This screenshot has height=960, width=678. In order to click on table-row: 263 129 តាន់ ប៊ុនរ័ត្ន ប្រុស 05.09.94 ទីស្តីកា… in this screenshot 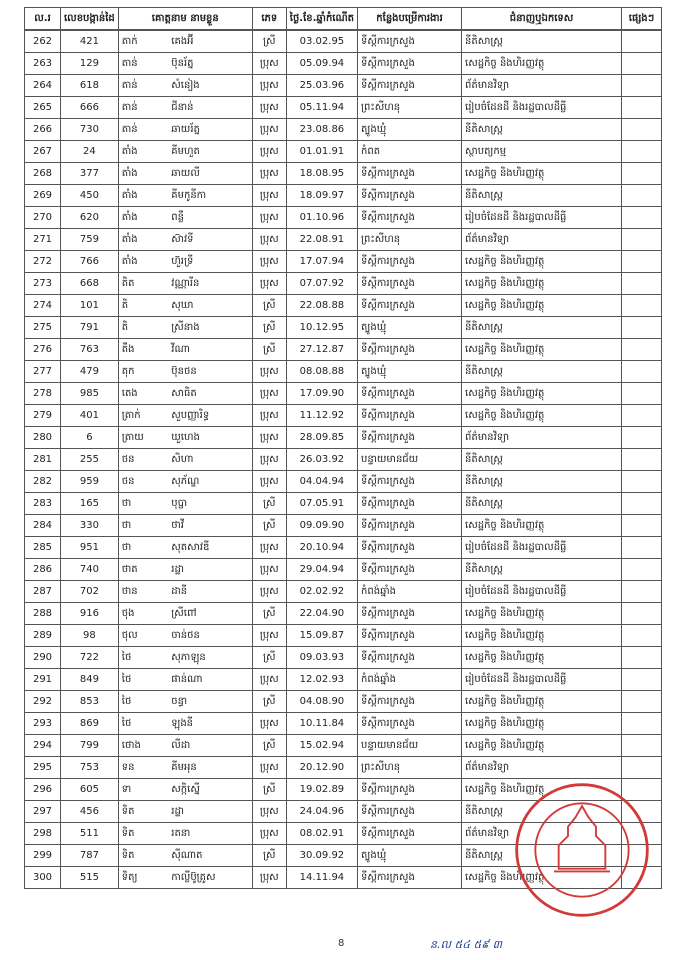, I will do `click(343, 63)`.